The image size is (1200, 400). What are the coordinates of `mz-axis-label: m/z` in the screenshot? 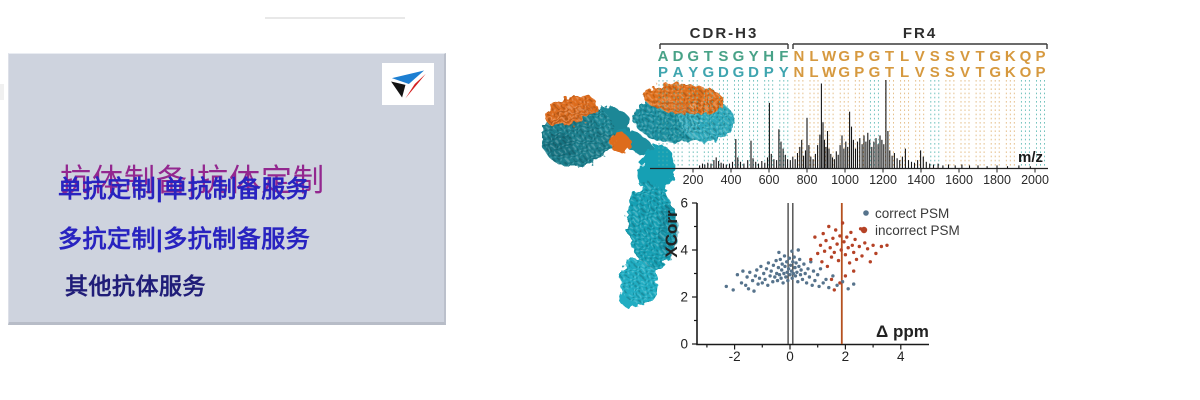 It's located at (1030, 157).